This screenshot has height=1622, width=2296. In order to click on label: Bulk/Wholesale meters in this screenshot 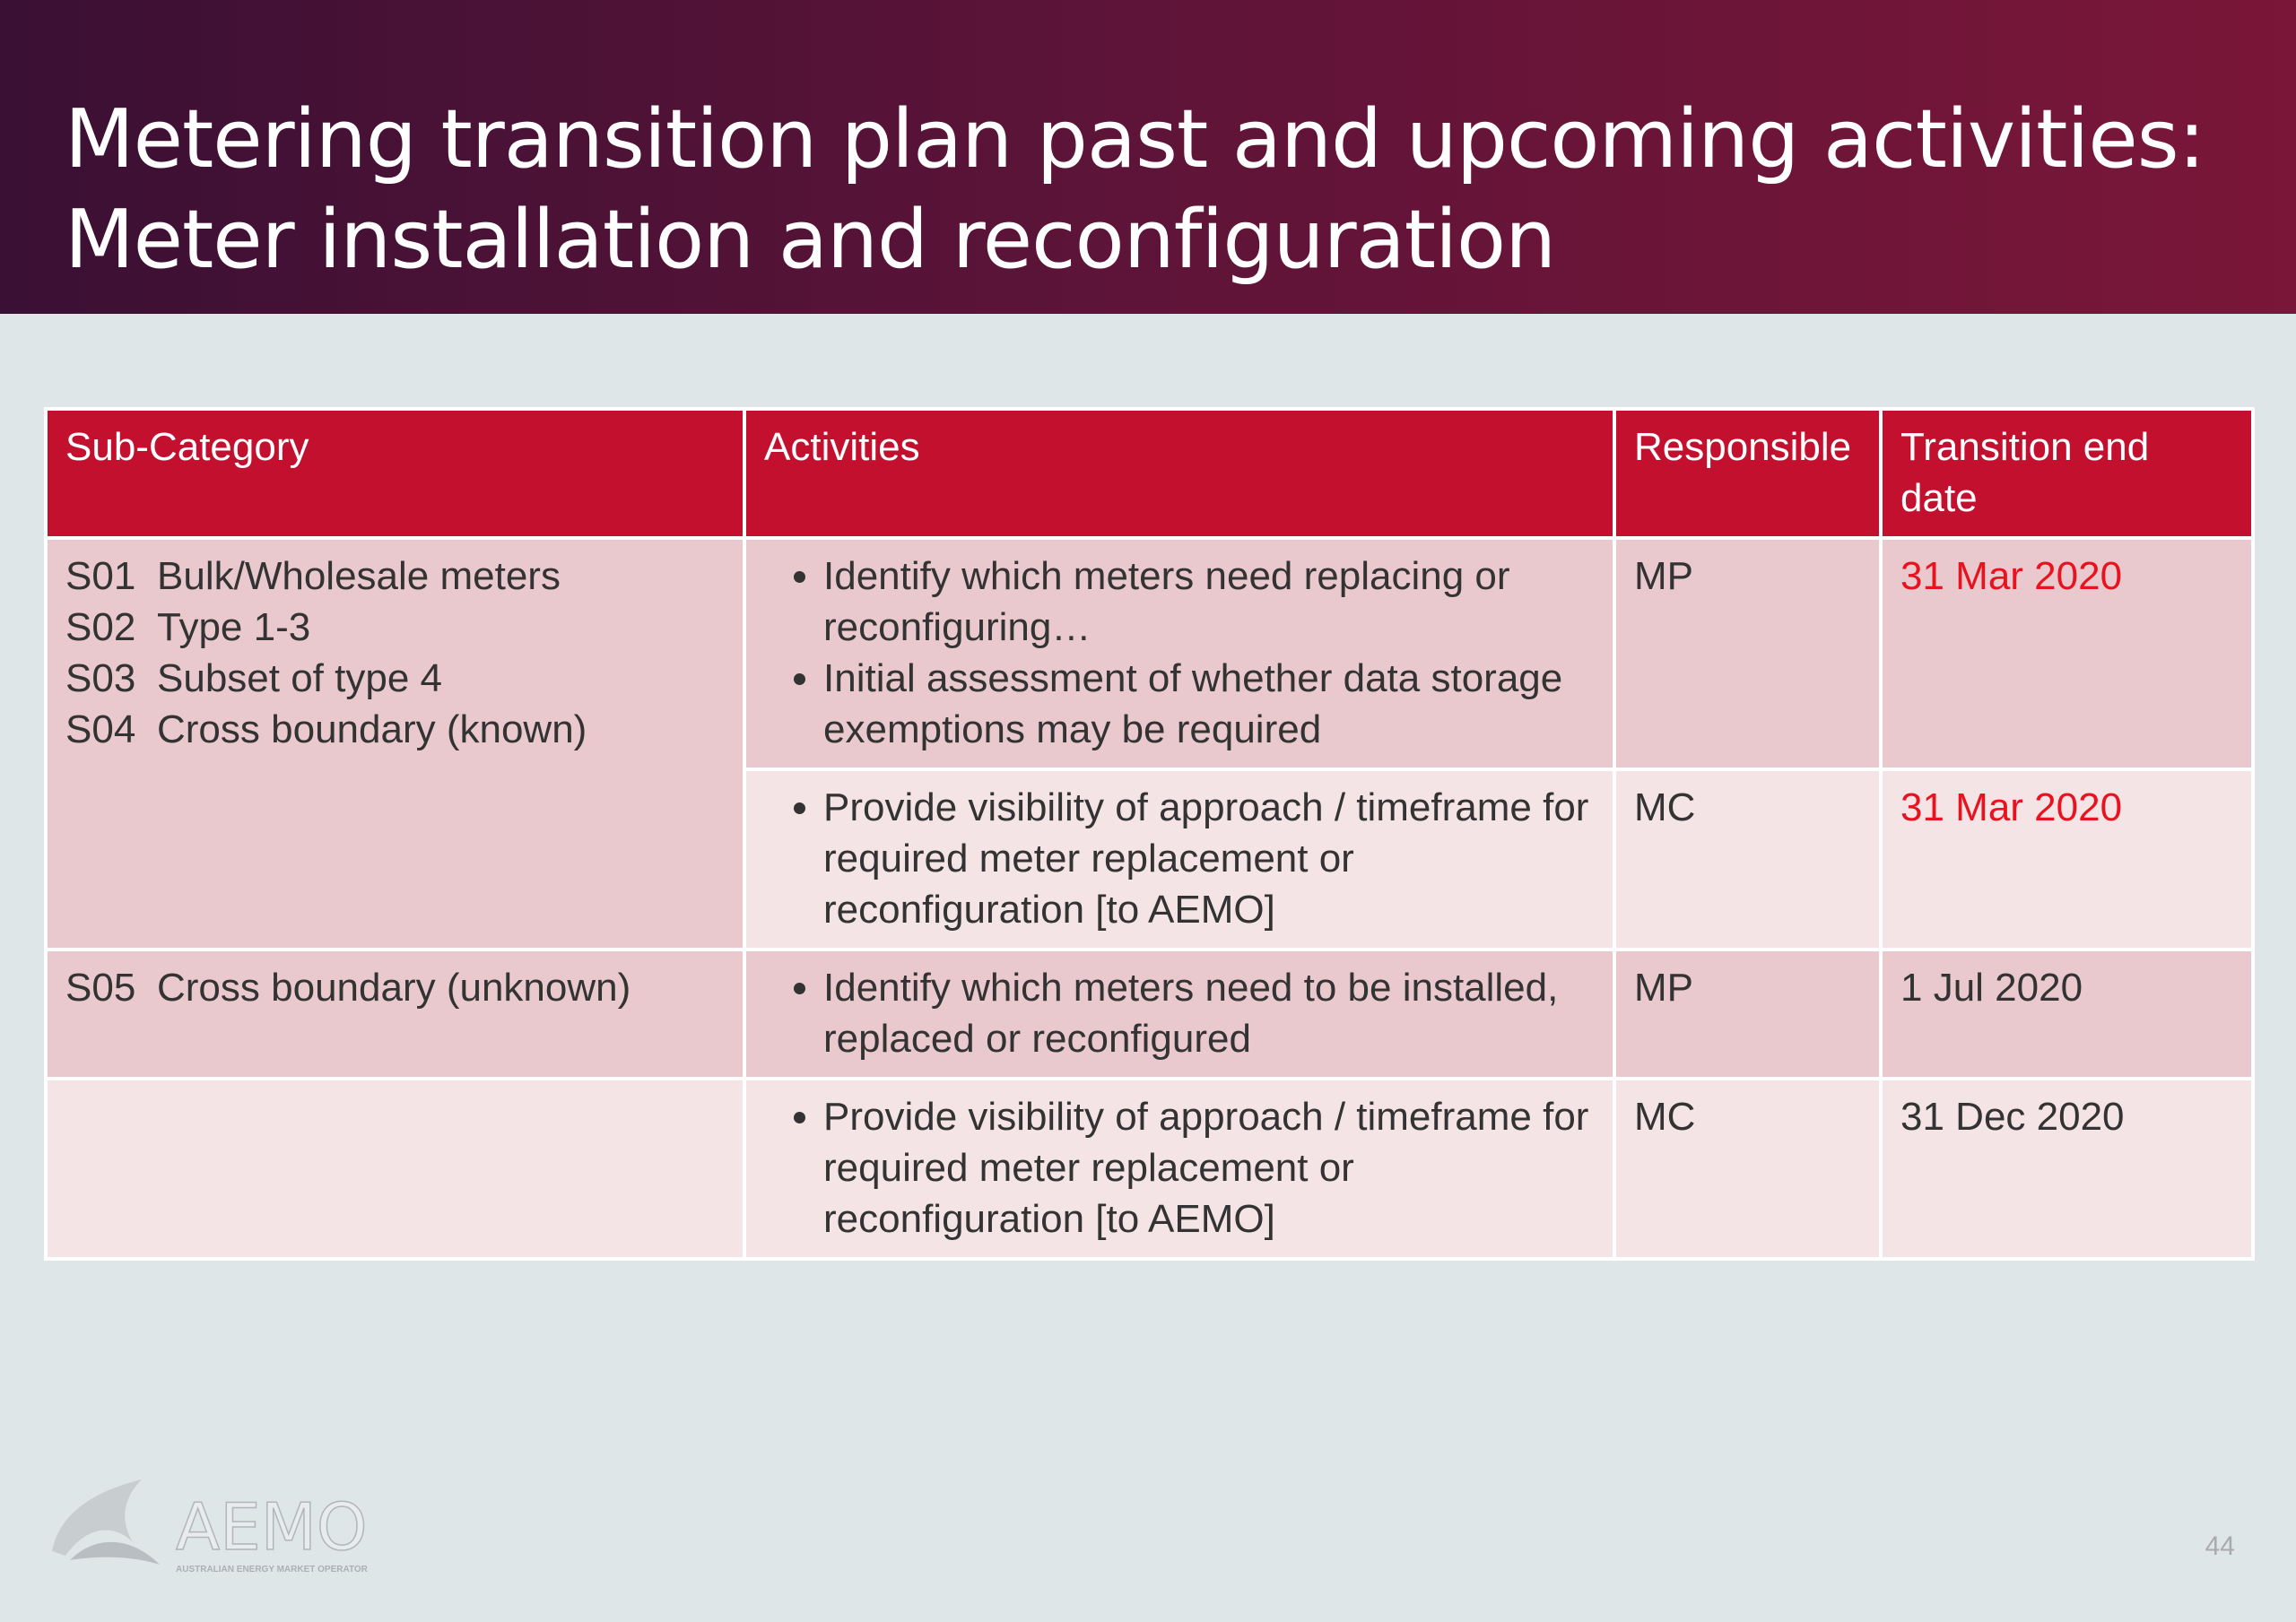, I will do `click(359, 576)`.